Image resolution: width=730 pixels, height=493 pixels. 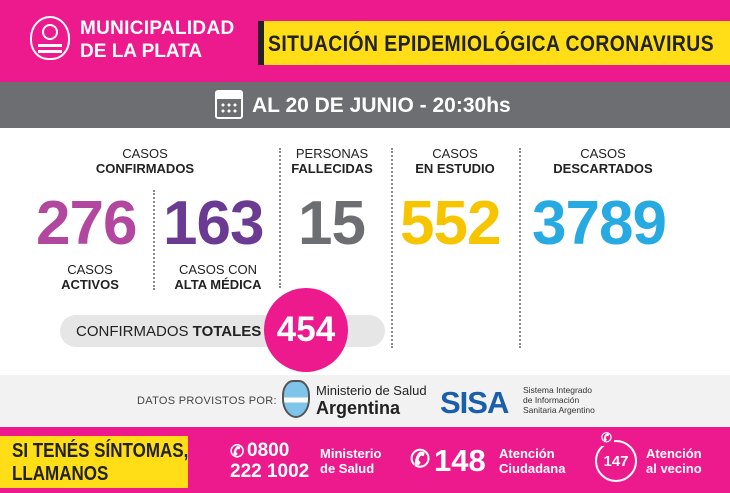 I want to click on active-cases-label: CASOS ACTIVOS, so click(x=90, y=277).